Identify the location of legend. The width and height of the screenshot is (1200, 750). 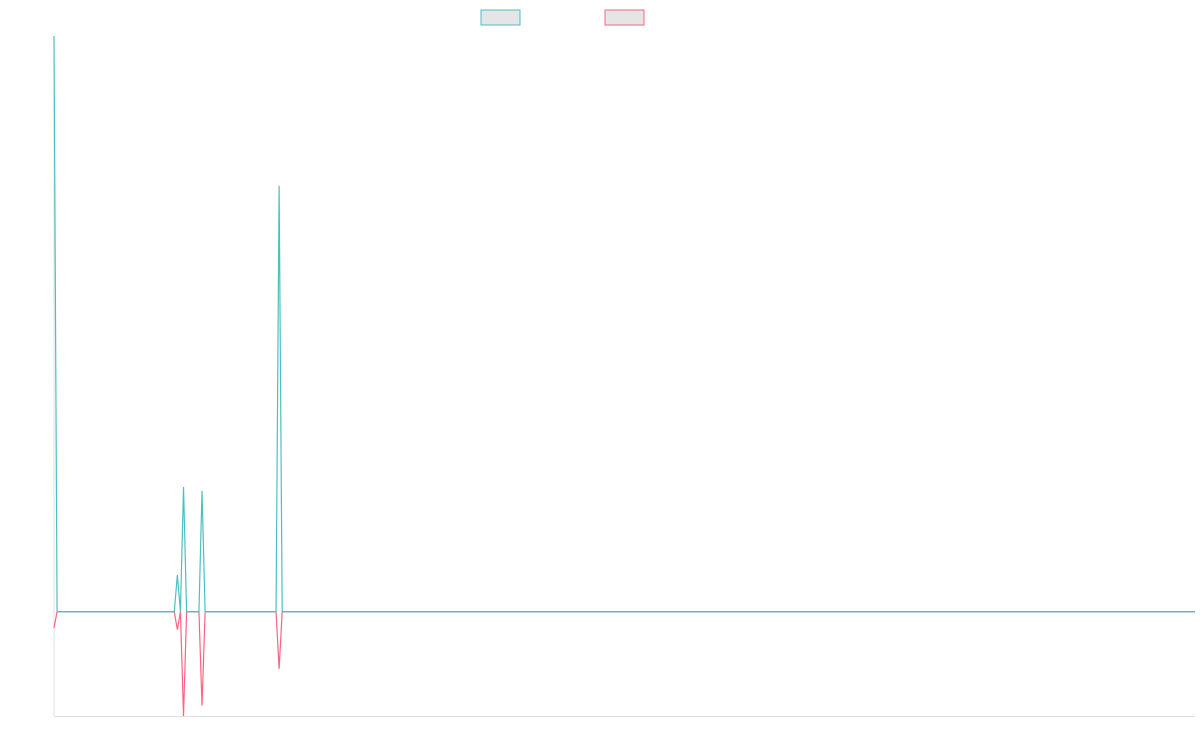
(562, 17).